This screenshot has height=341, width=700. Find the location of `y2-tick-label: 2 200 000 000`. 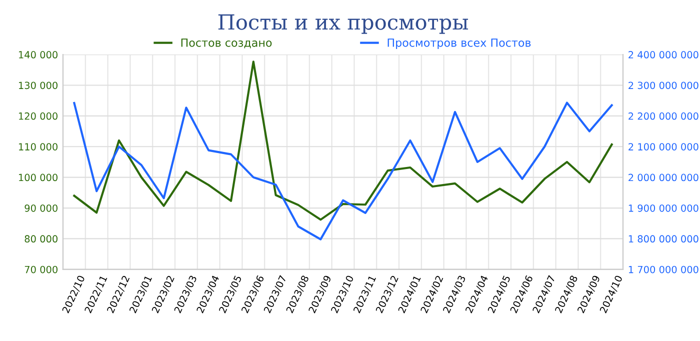

y2-tick-label: 2 200 000 000 is located at coordinates (663, 116).